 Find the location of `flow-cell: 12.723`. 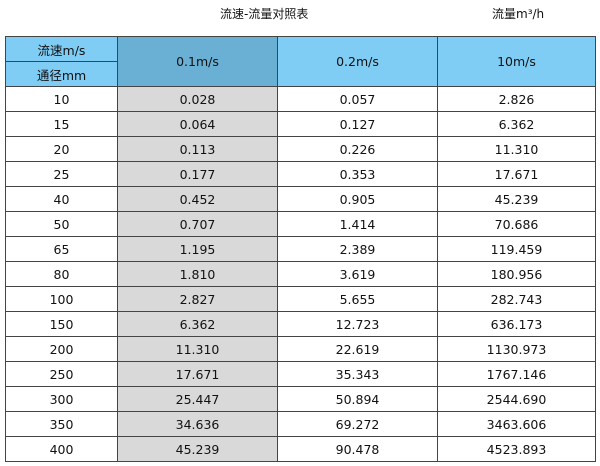

flow-cell: 12.723 is located at coordinates (357, 324).